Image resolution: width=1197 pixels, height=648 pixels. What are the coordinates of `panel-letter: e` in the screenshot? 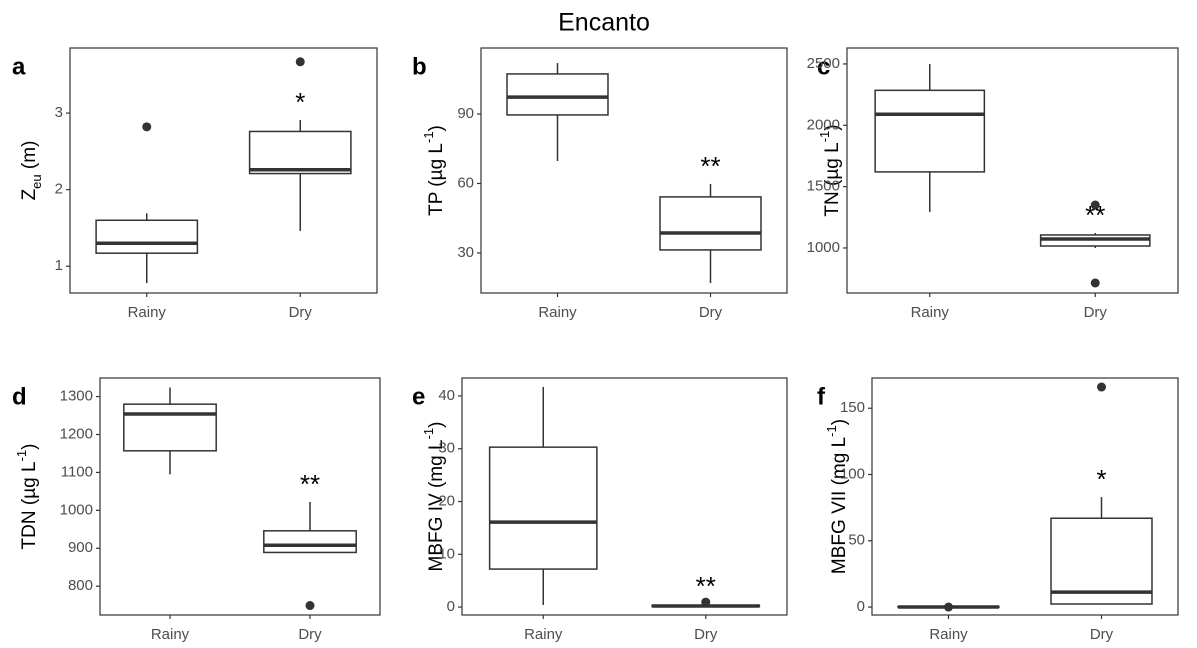 It's located at (418, 396).